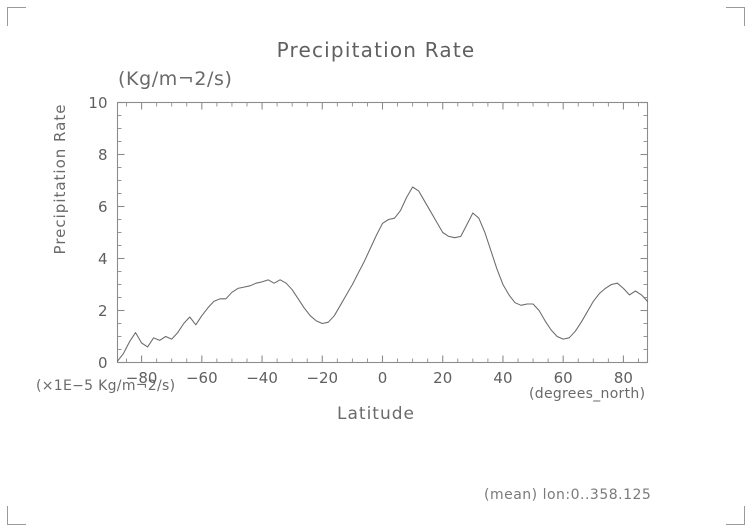 The height and width of the screenshot is (532, 752). I want to click on x-tick-label: 0, so click(382, 377).